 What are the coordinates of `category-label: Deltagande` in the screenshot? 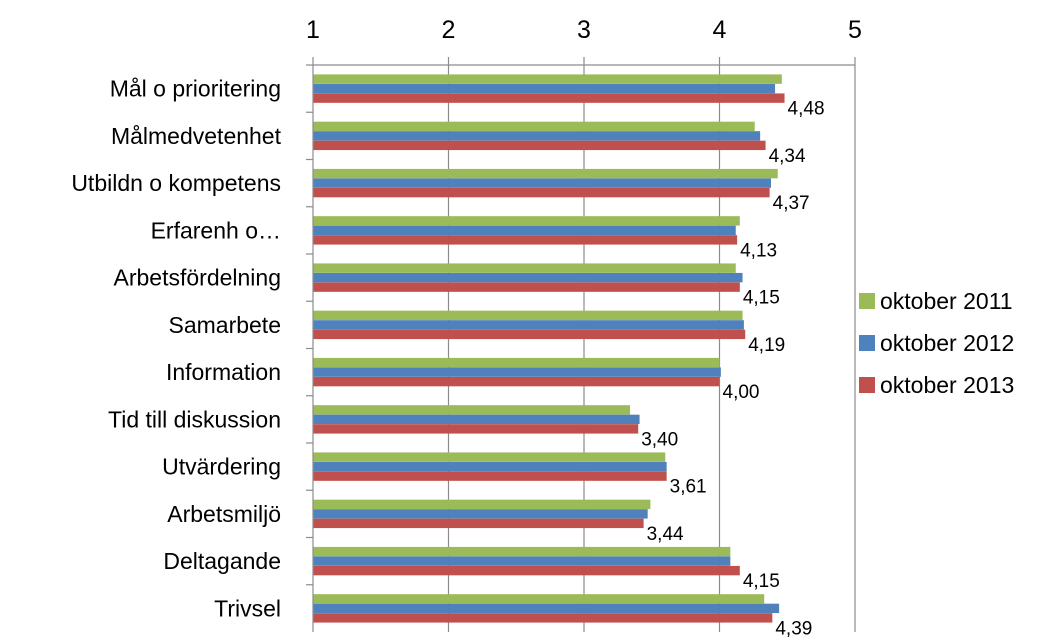 It's located at (222, 561).